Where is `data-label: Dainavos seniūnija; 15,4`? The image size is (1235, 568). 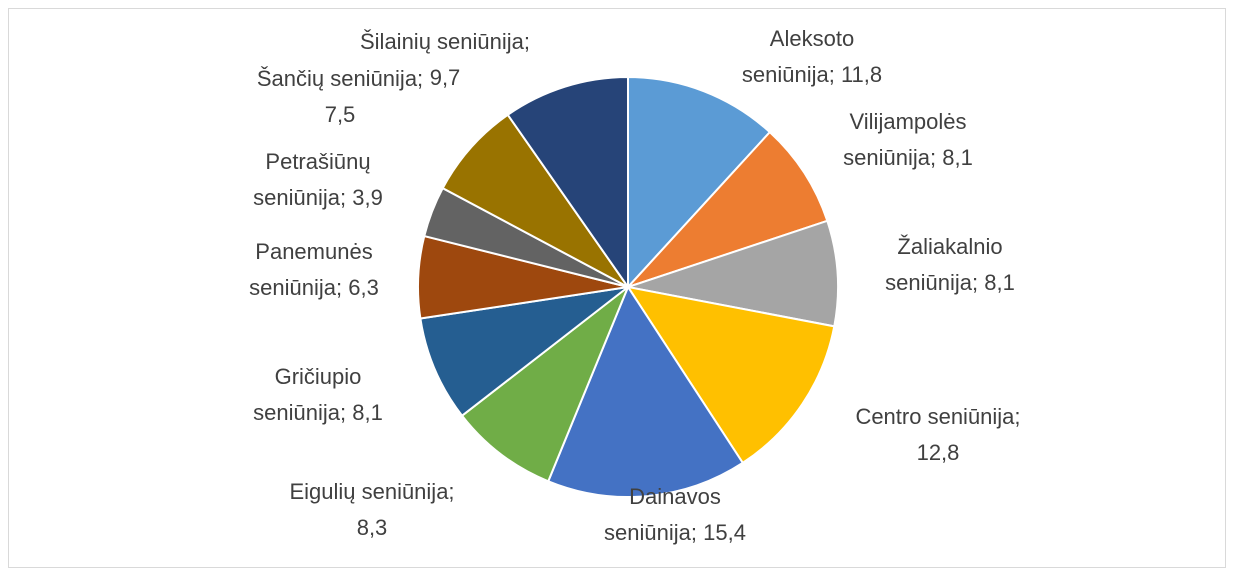 data-label: Dainavos seniūnija; 15,4 is located at coordinates (675, 514).